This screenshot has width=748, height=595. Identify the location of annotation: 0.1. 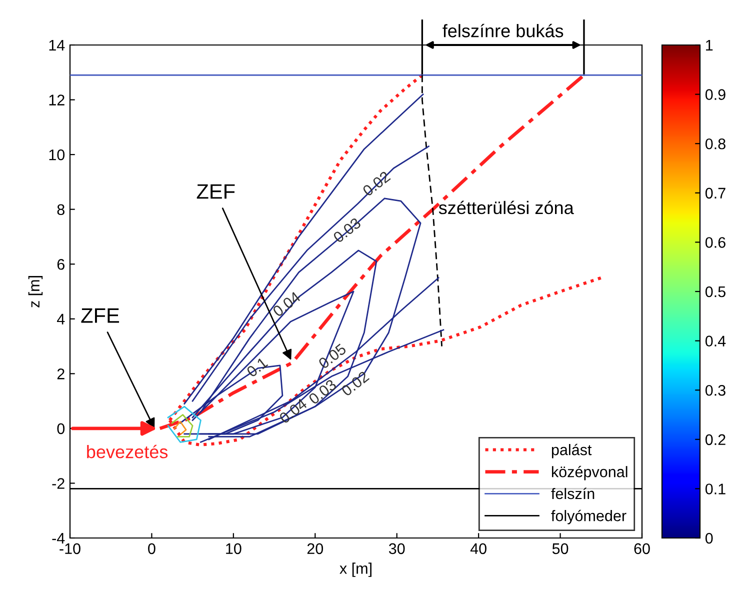
(257, 367).